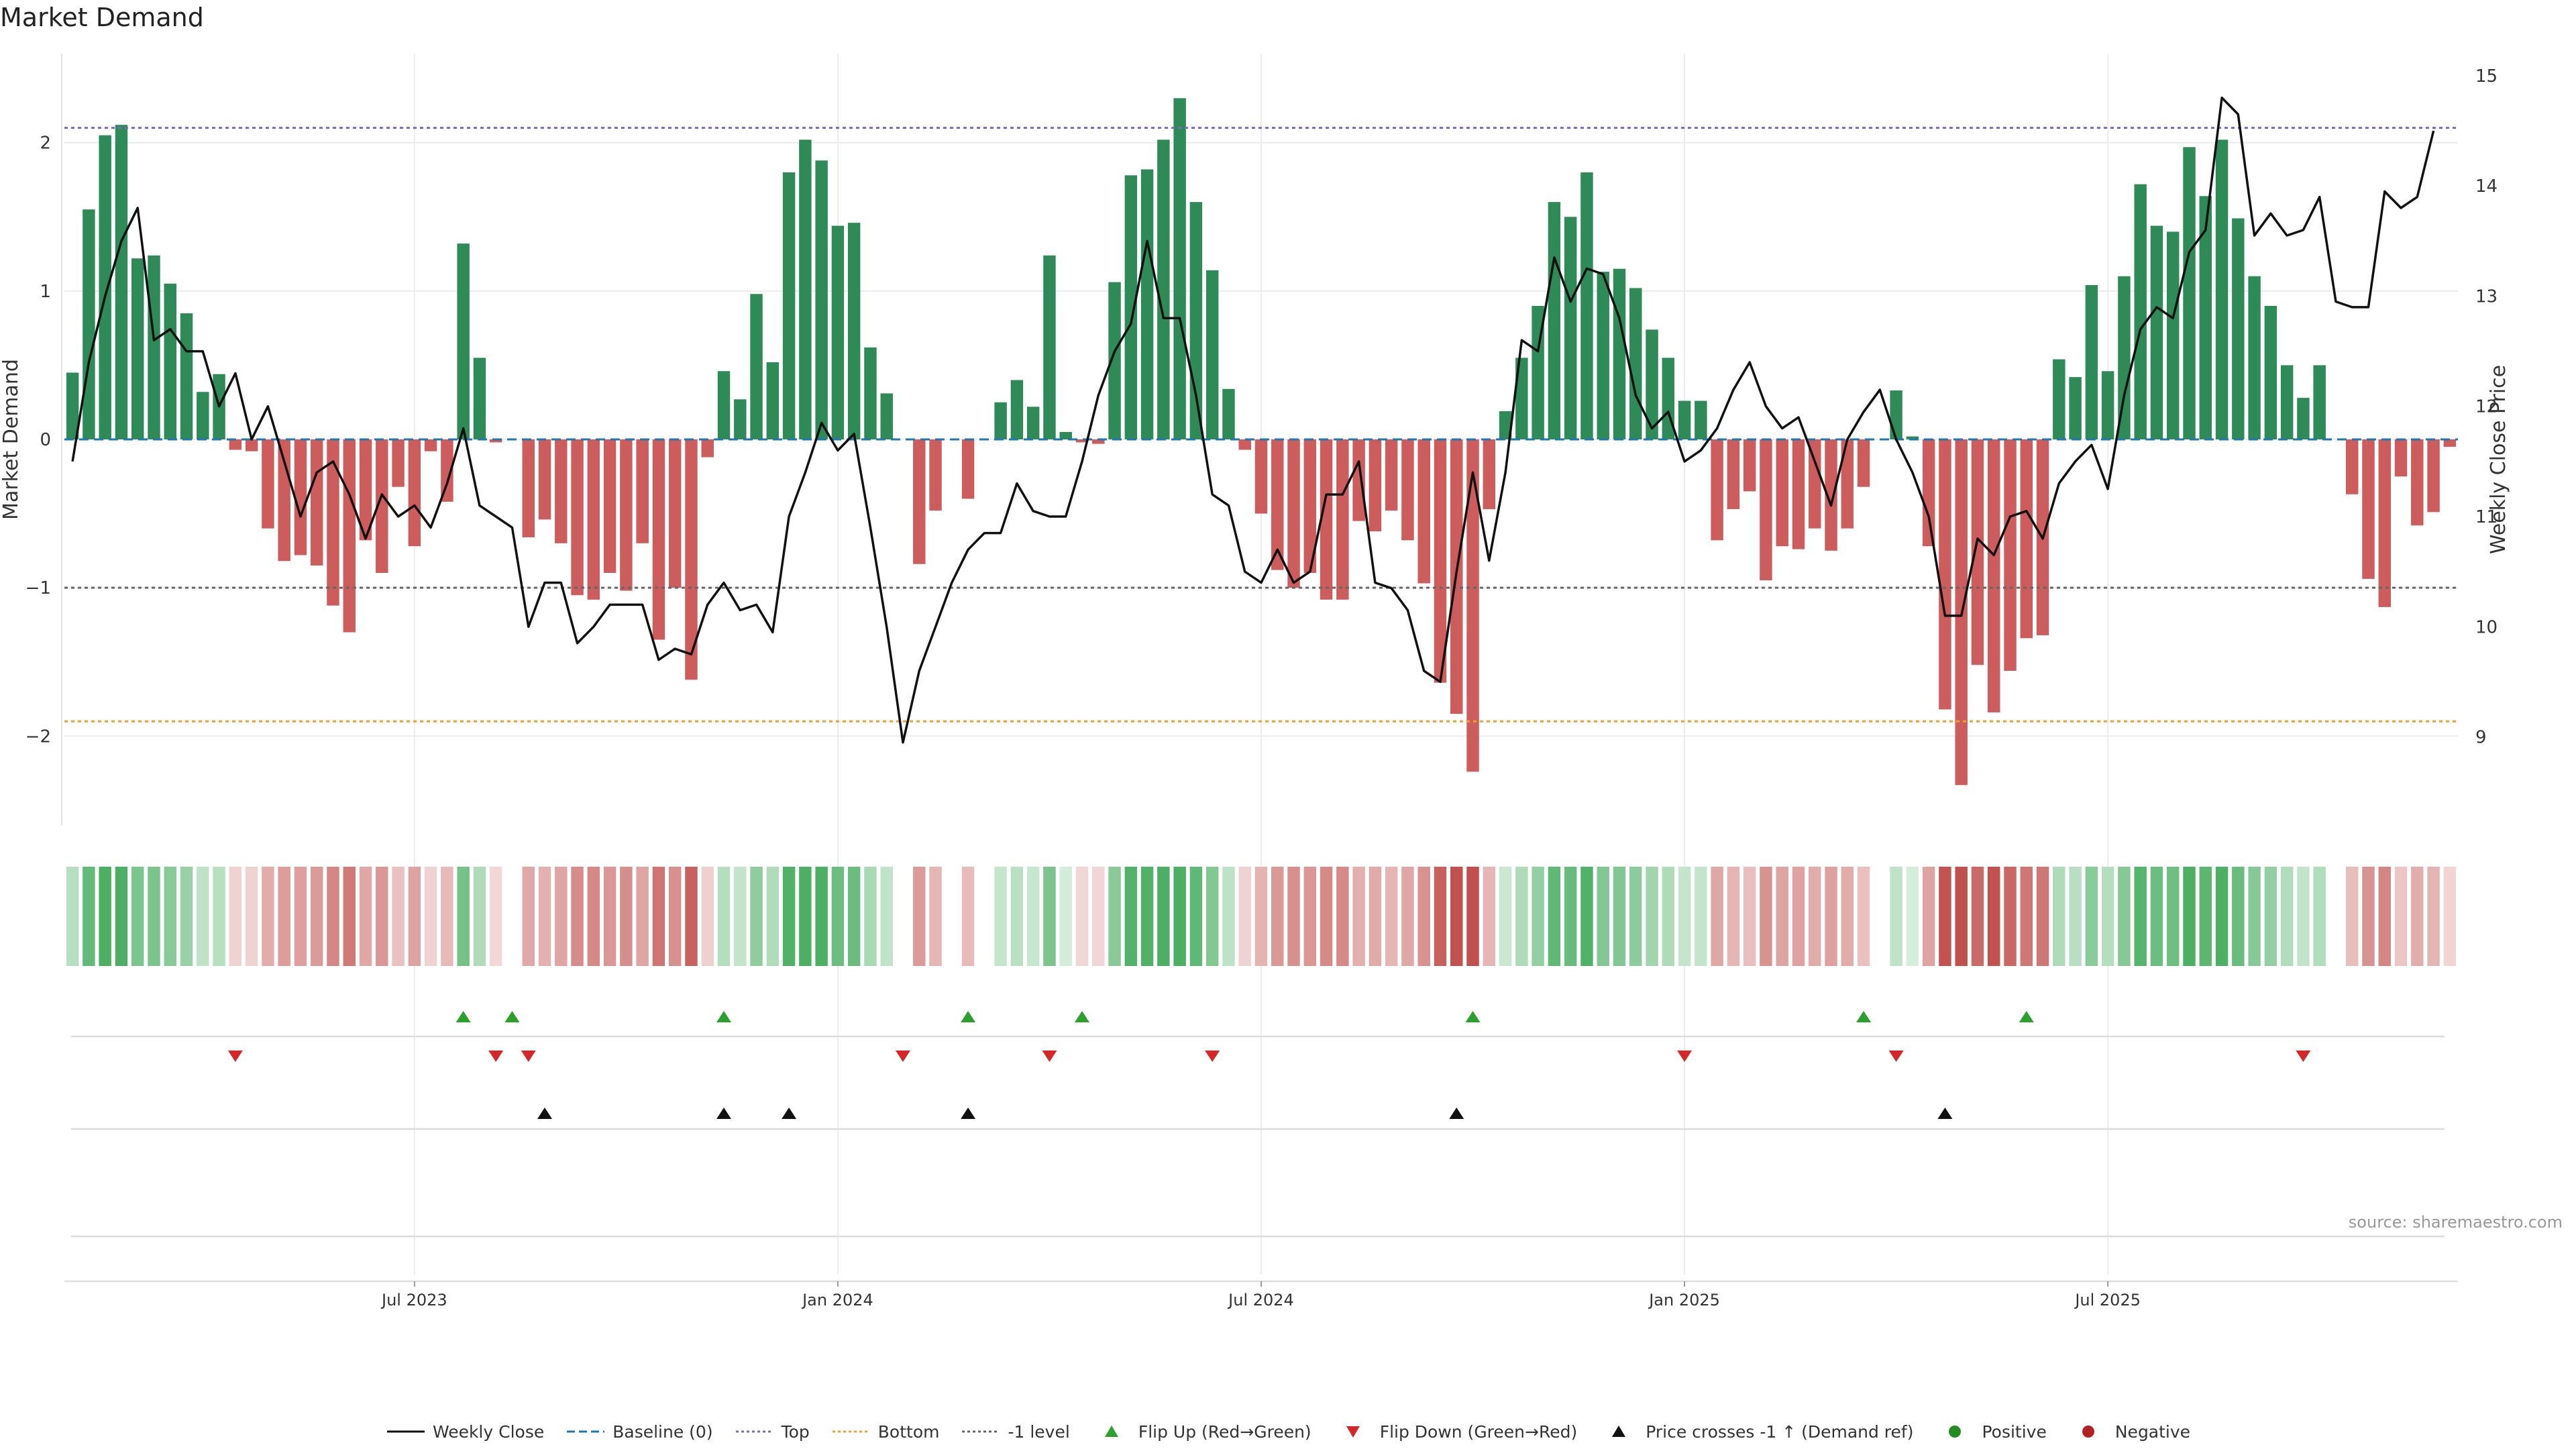  I want to click on legend-label: Bottom, so click(908, 1431).